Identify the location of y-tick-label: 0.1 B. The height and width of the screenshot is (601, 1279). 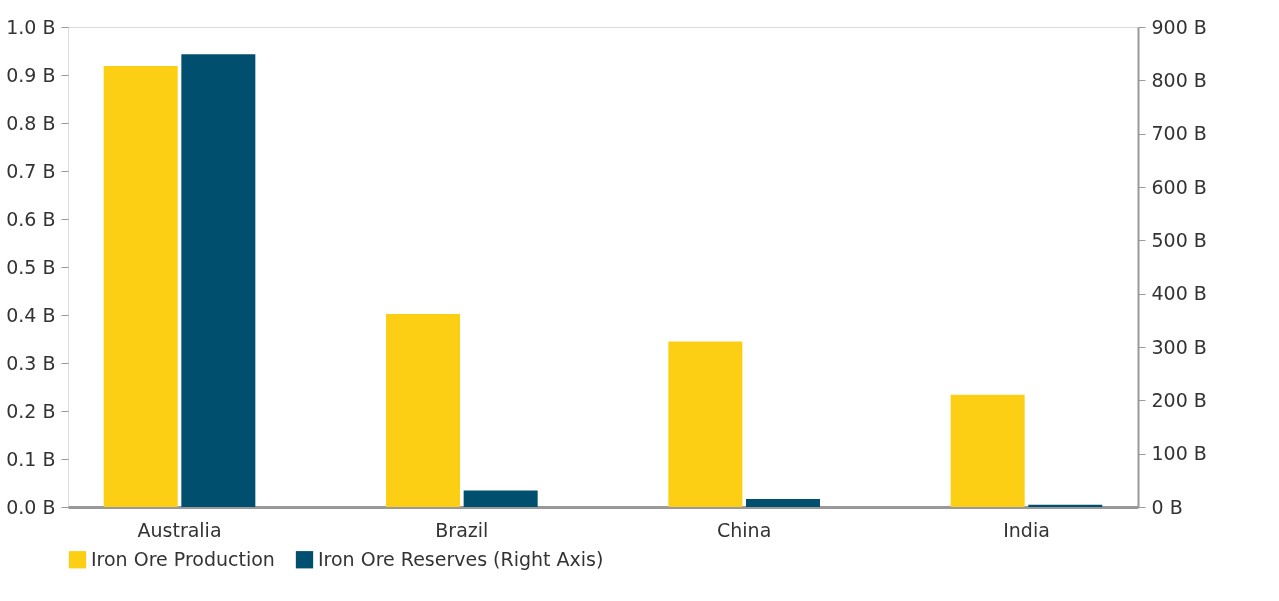
(31, 458).